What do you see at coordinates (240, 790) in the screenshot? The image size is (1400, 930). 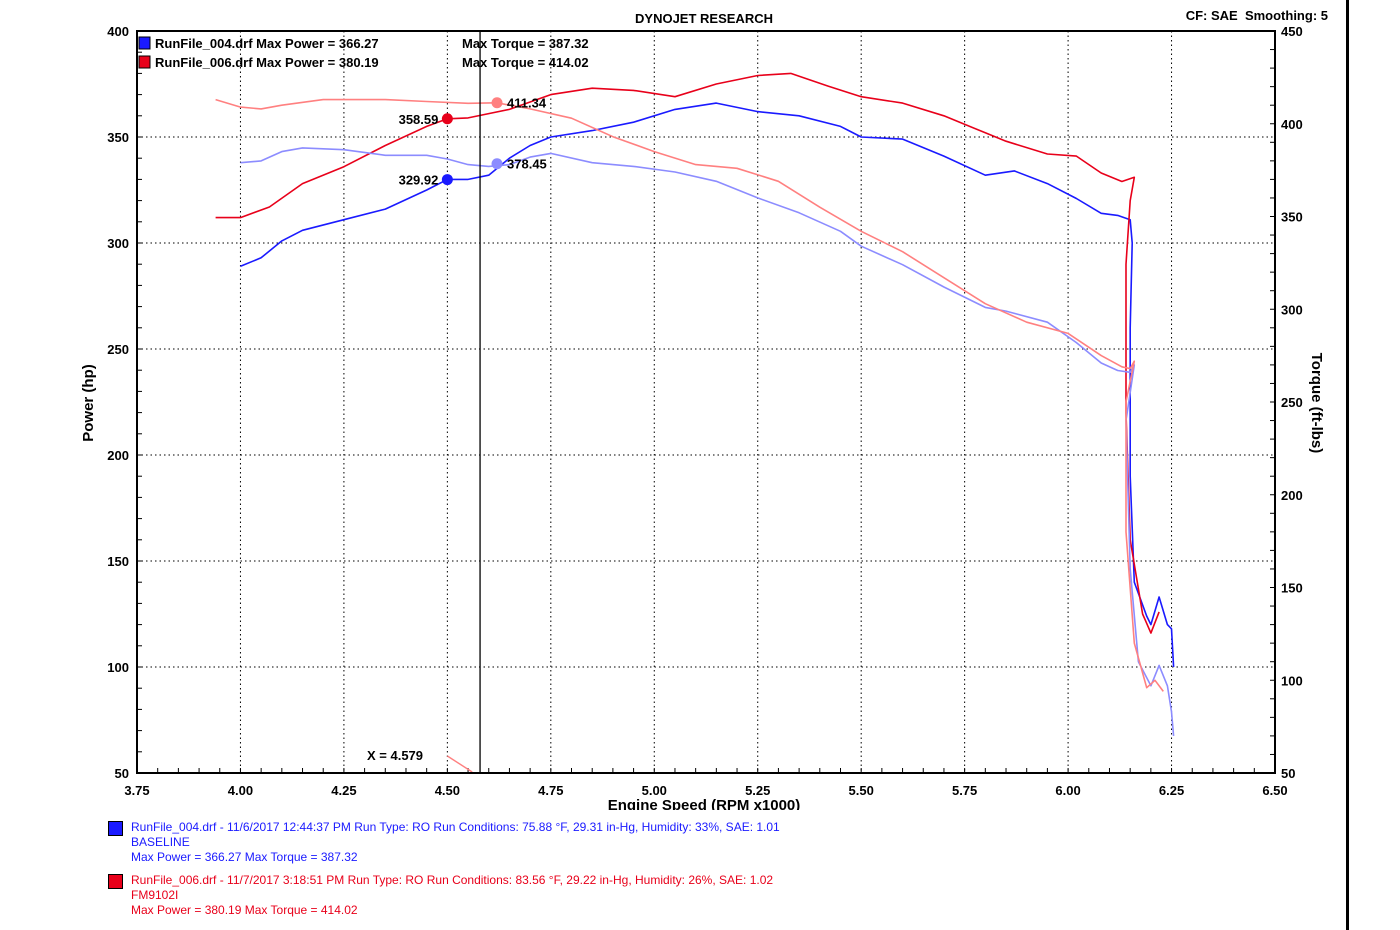 I see `x-tick-label: 4.00` at bounding box center [240, 790].